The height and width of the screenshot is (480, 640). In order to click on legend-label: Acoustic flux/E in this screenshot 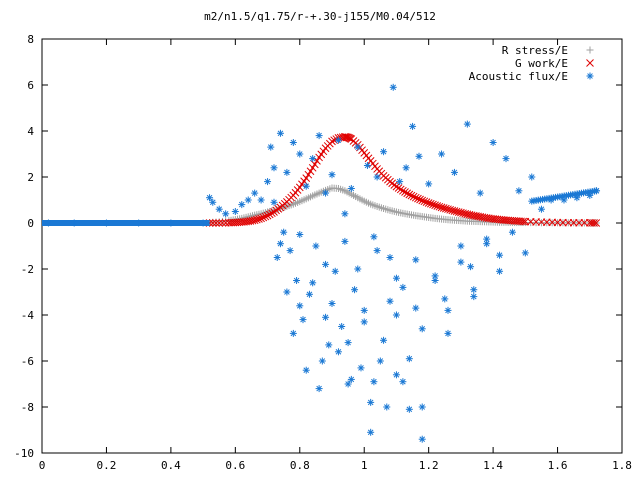, I will do `click(518, 76)`.